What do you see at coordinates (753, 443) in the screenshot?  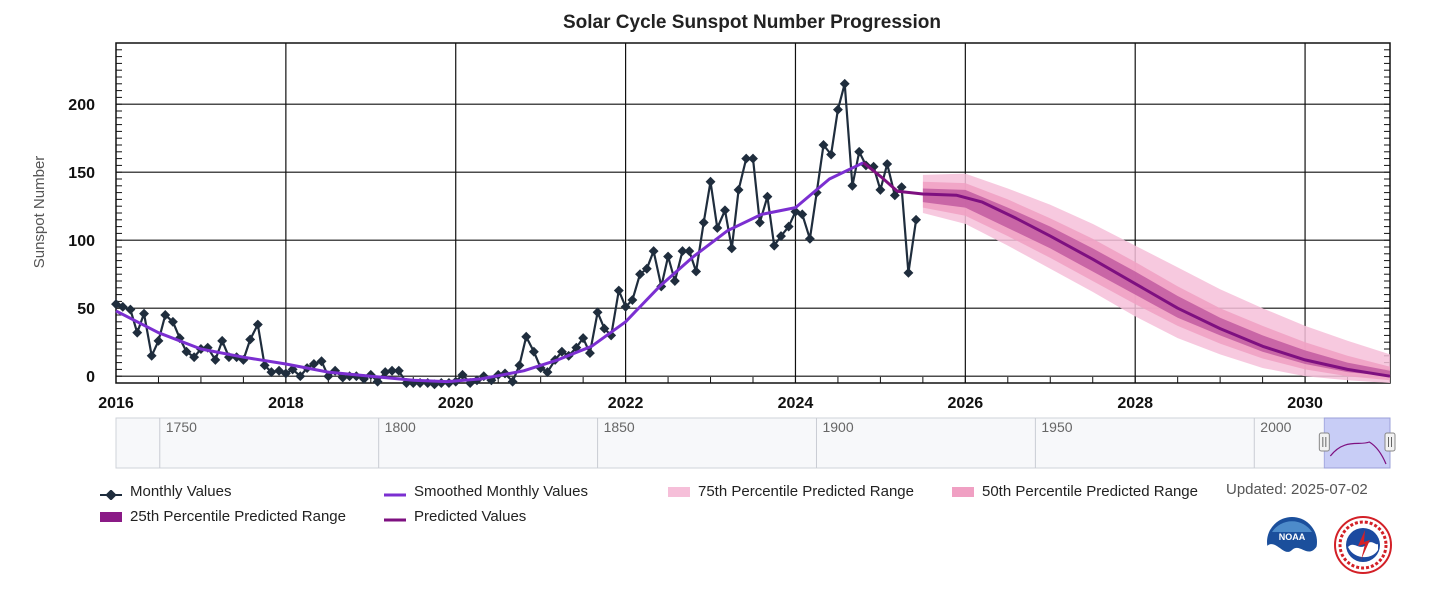 I see `navigator-frame` at bounding box center [753, 443].